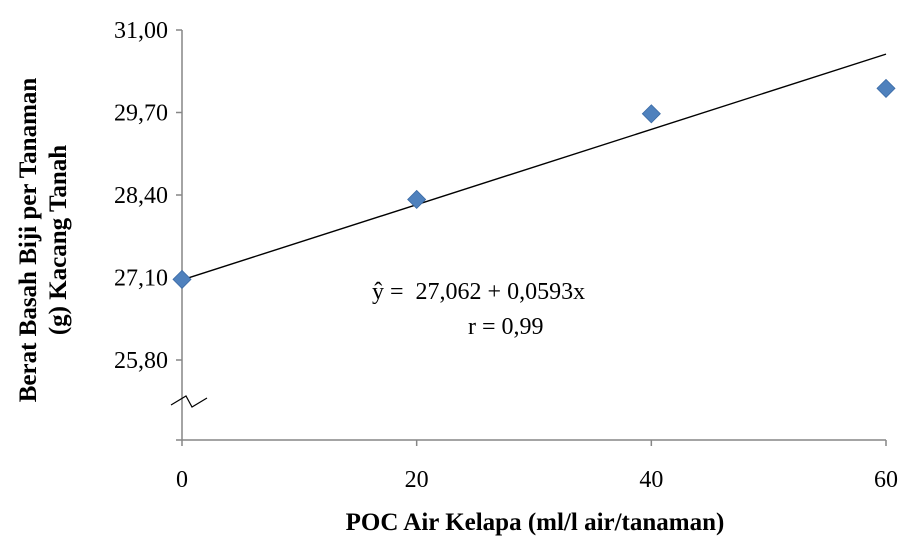 The image size is (906, 538). I want to click on y-axis-title-line-1: Berat Basah Biji per Tanaman, so click(28, 240).